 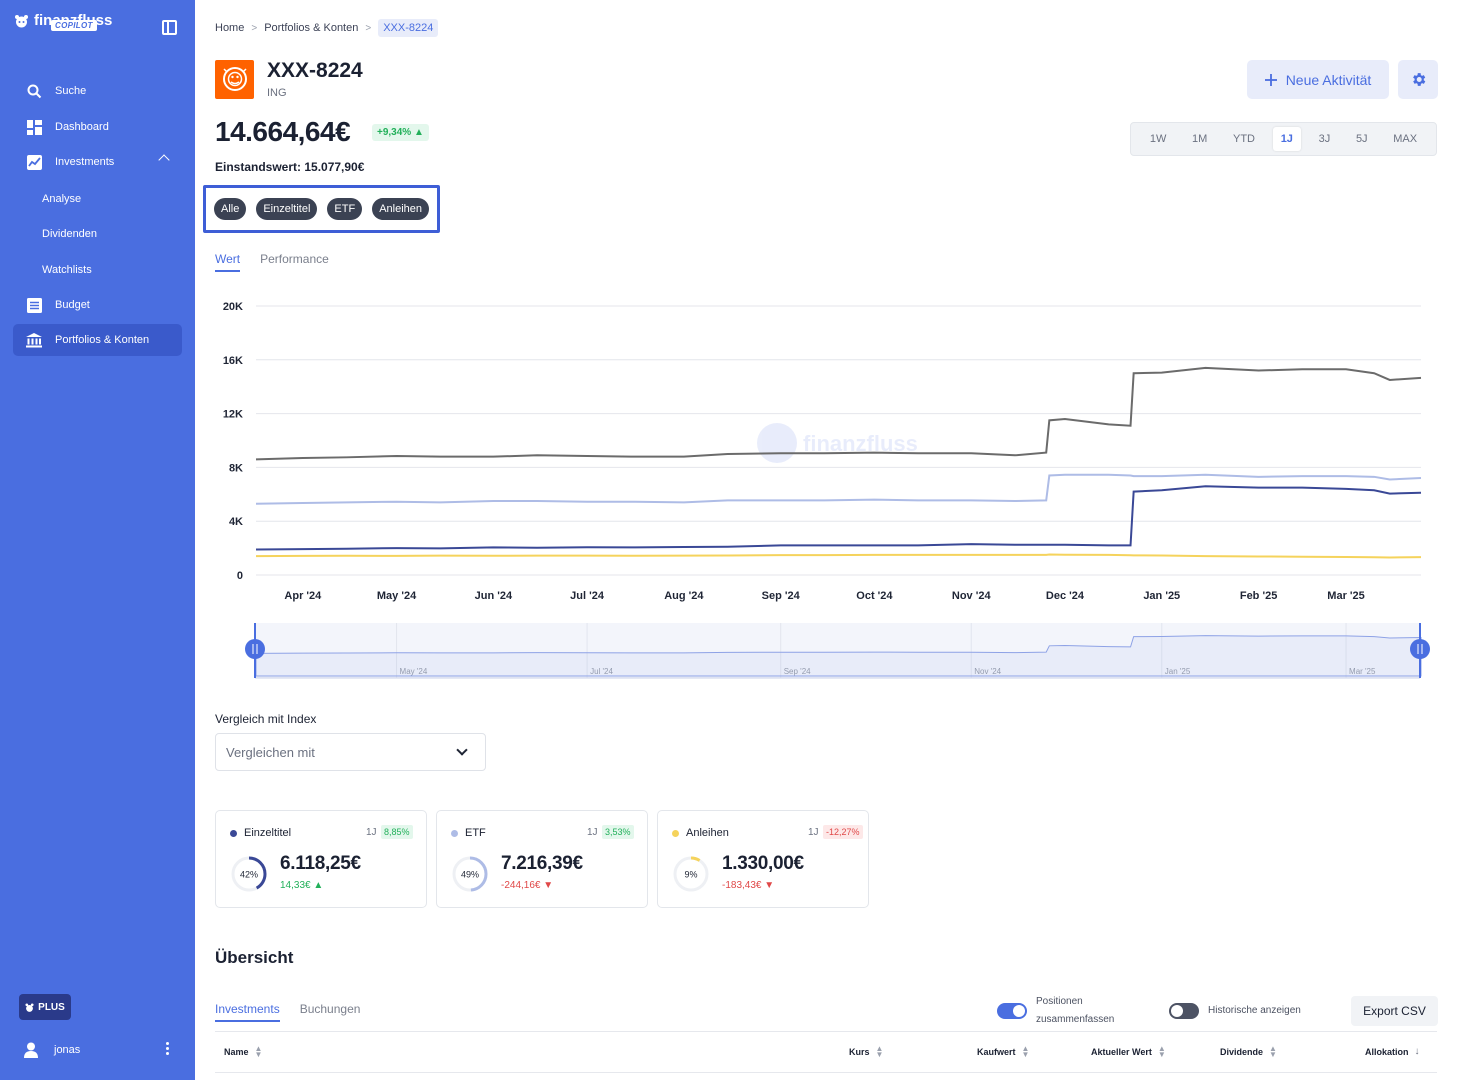 I want to click on allocation-card-1: ETF 1J 3,53% 49% 7.216,39€ -244,16€ ▼, so click(x=542, y=859).